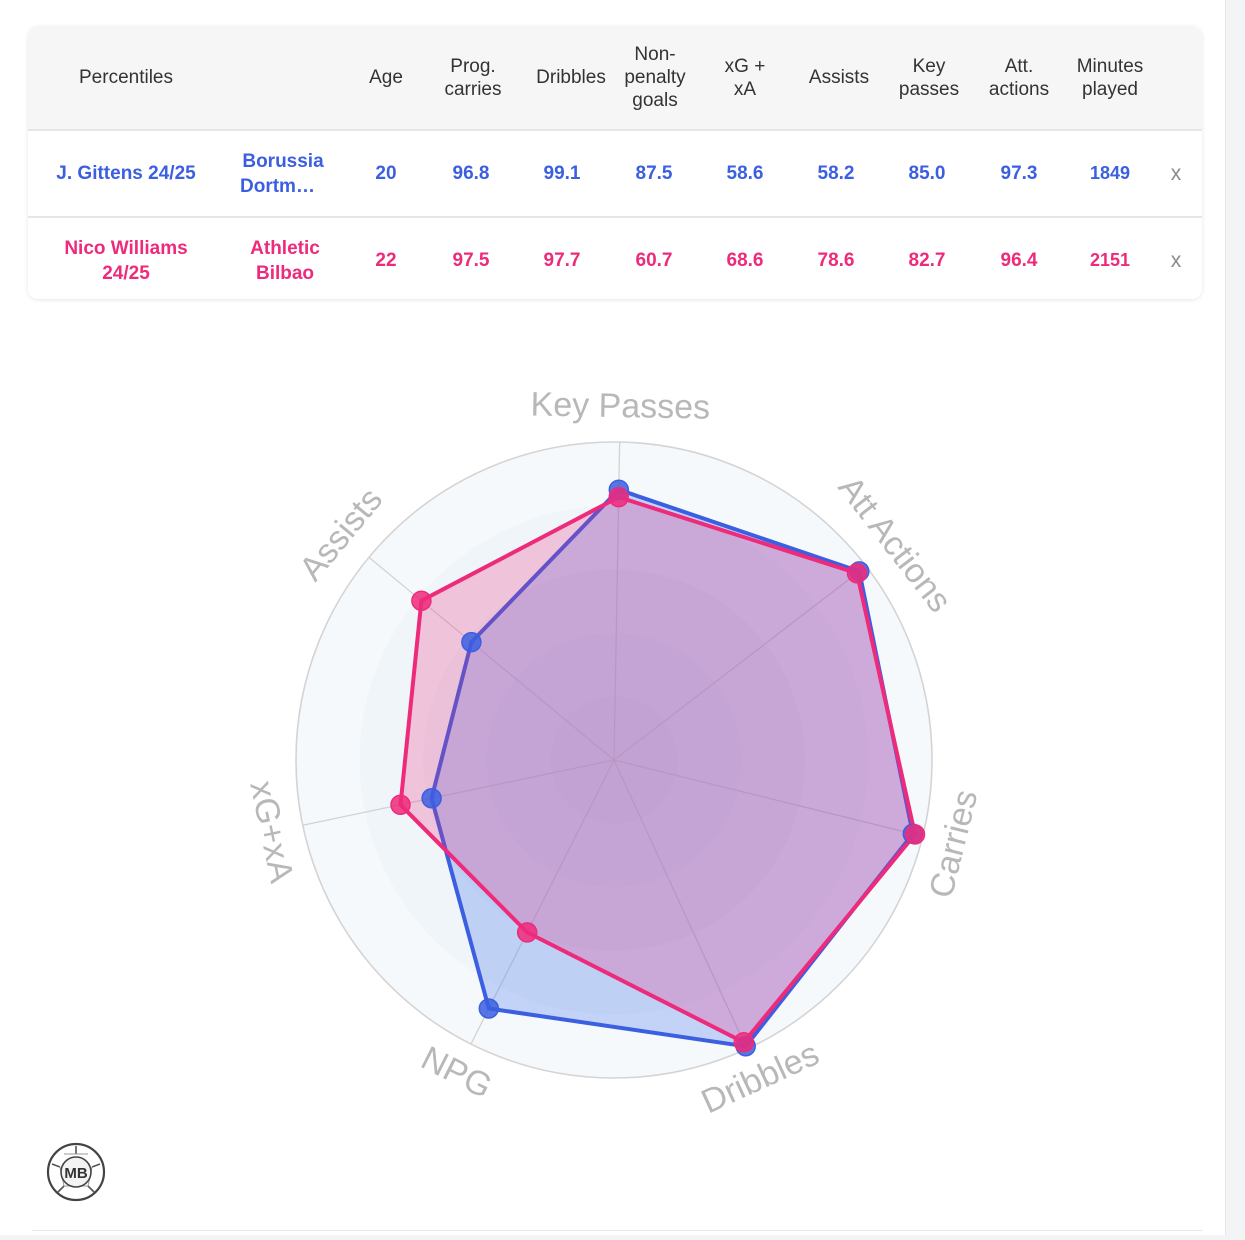 The height and width of the screenshot is (1240, 1245). What do you see at coordinates (1110, 260) in the screenshot?
I see `minutes-value: 2151` at bounding box center [1110, 260].